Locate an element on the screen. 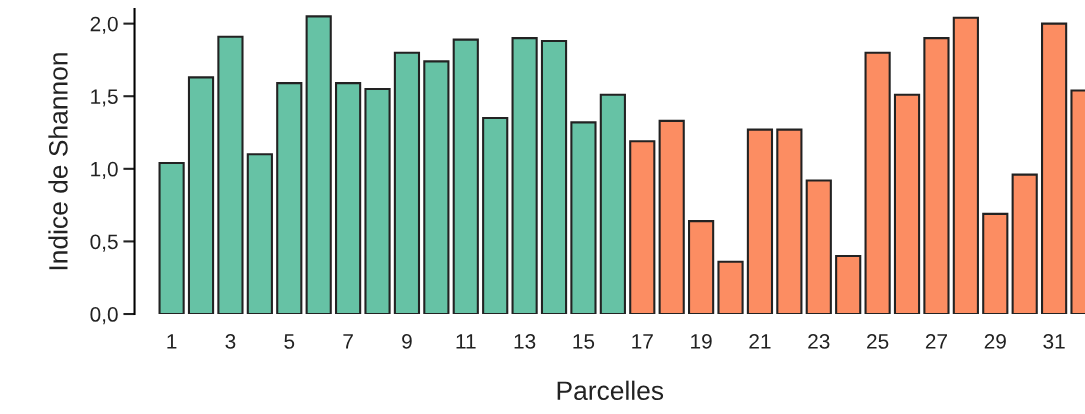 The height and width of the screenshot is (414, 1085). x-tick-label: 23 is located at coordinates (819, 341).